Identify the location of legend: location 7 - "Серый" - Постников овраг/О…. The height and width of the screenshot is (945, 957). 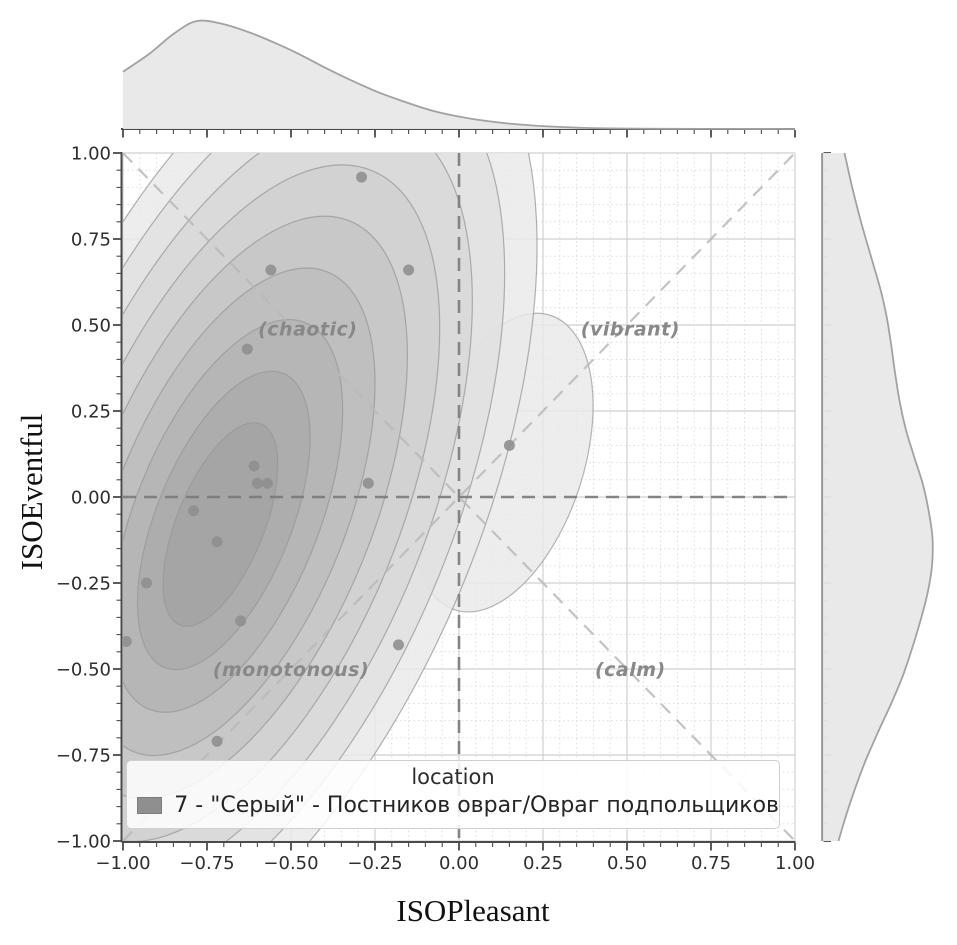
(453, 794).